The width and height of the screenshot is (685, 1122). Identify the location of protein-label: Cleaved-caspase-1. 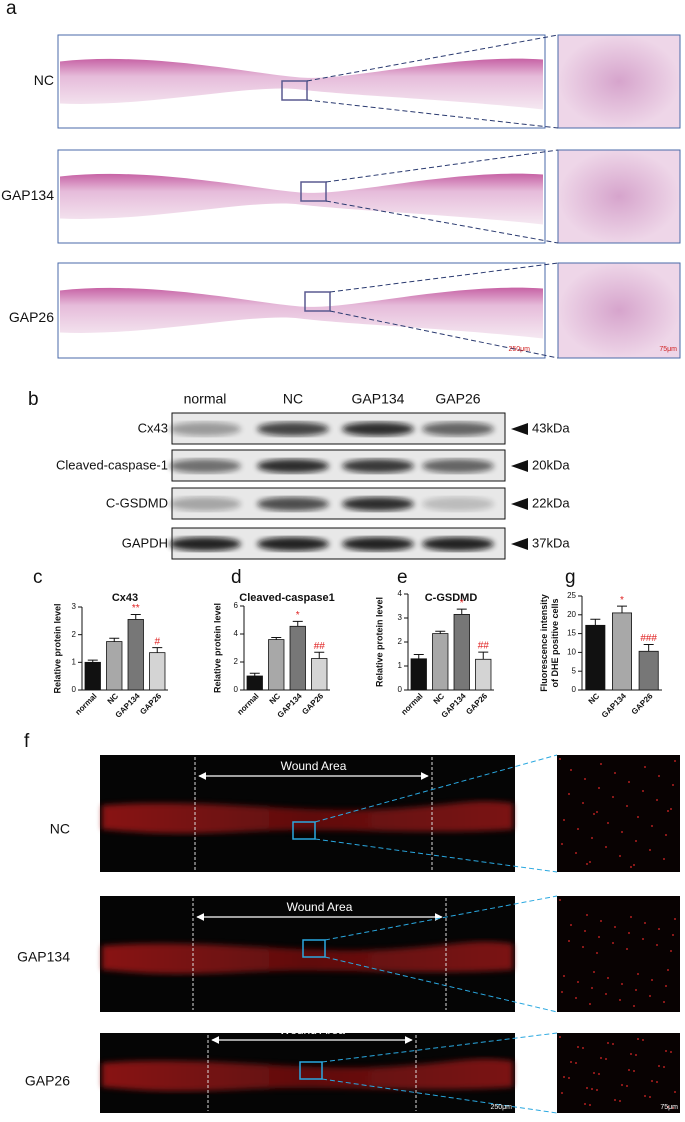
(112, 464).